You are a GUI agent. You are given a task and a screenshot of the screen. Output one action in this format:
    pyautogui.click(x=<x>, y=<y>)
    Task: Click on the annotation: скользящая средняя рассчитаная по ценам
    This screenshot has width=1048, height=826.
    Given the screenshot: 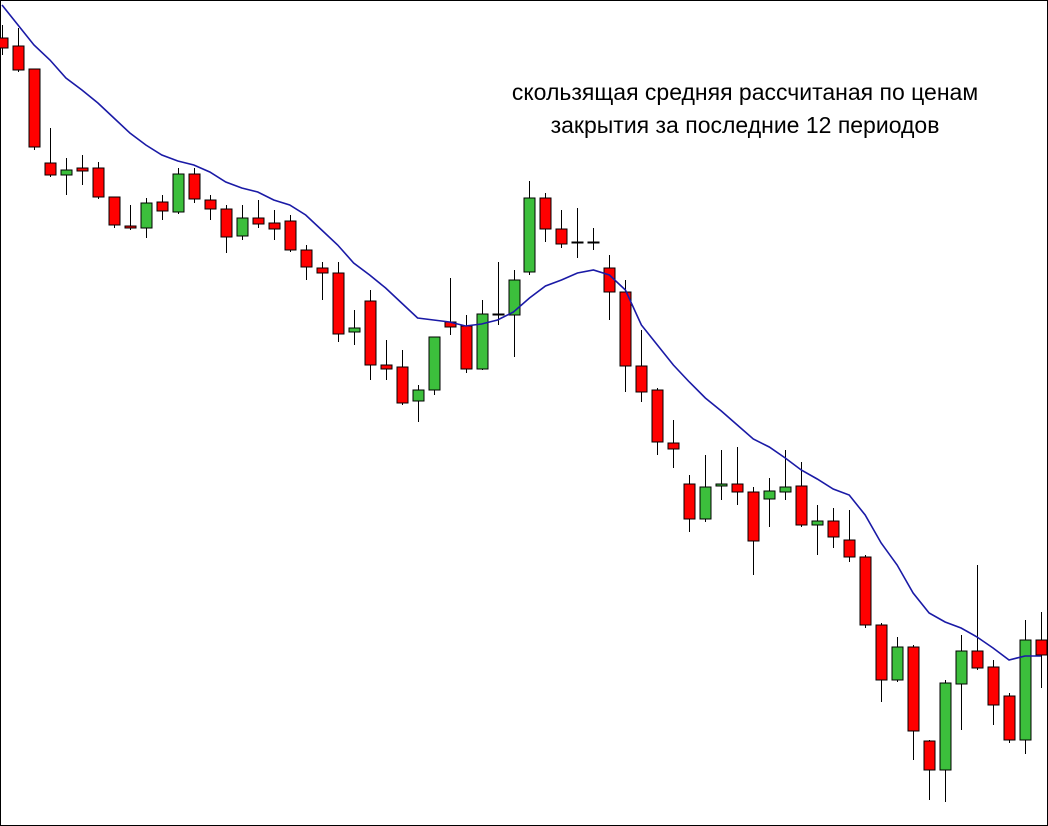 What is the action you would take?
    pyautogui.click(x=745, y=92)
    